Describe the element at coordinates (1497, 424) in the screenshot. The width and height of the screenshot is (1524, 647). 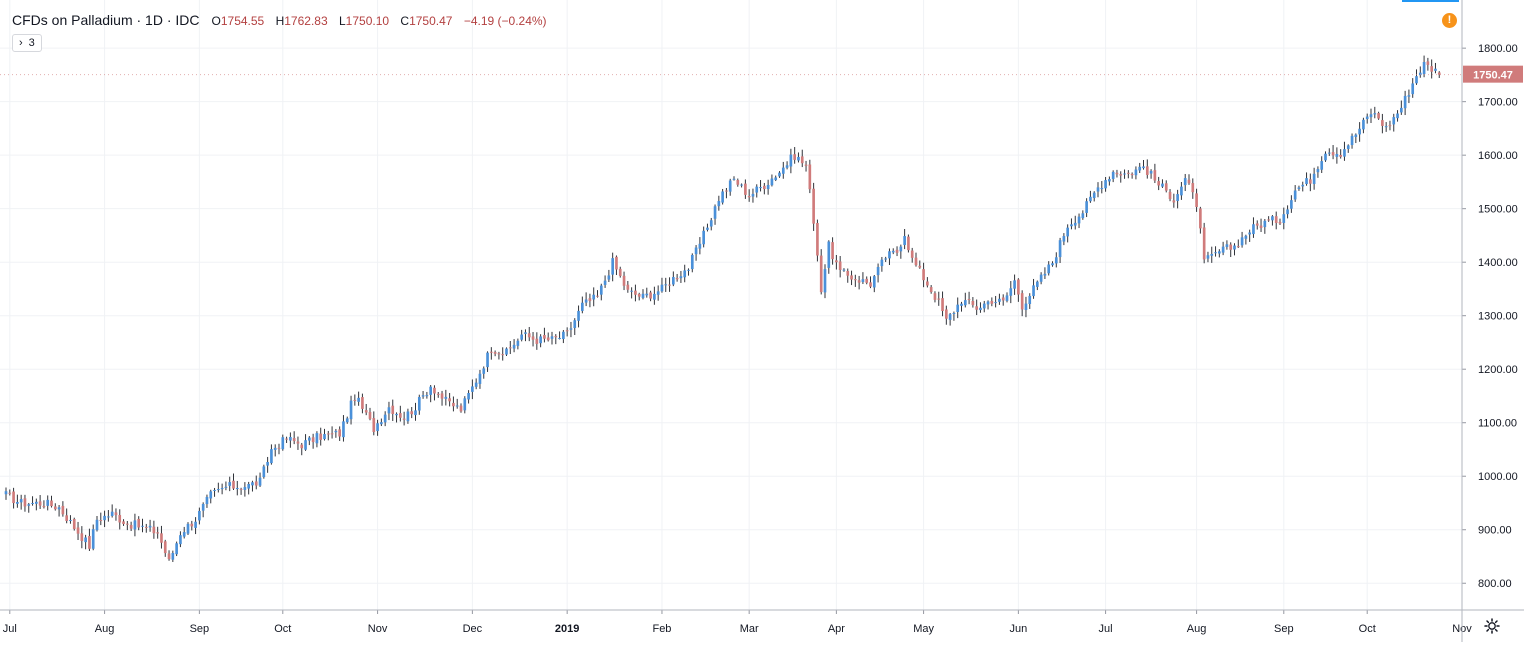
I see `y-tick-label: 1100.00` at that location.